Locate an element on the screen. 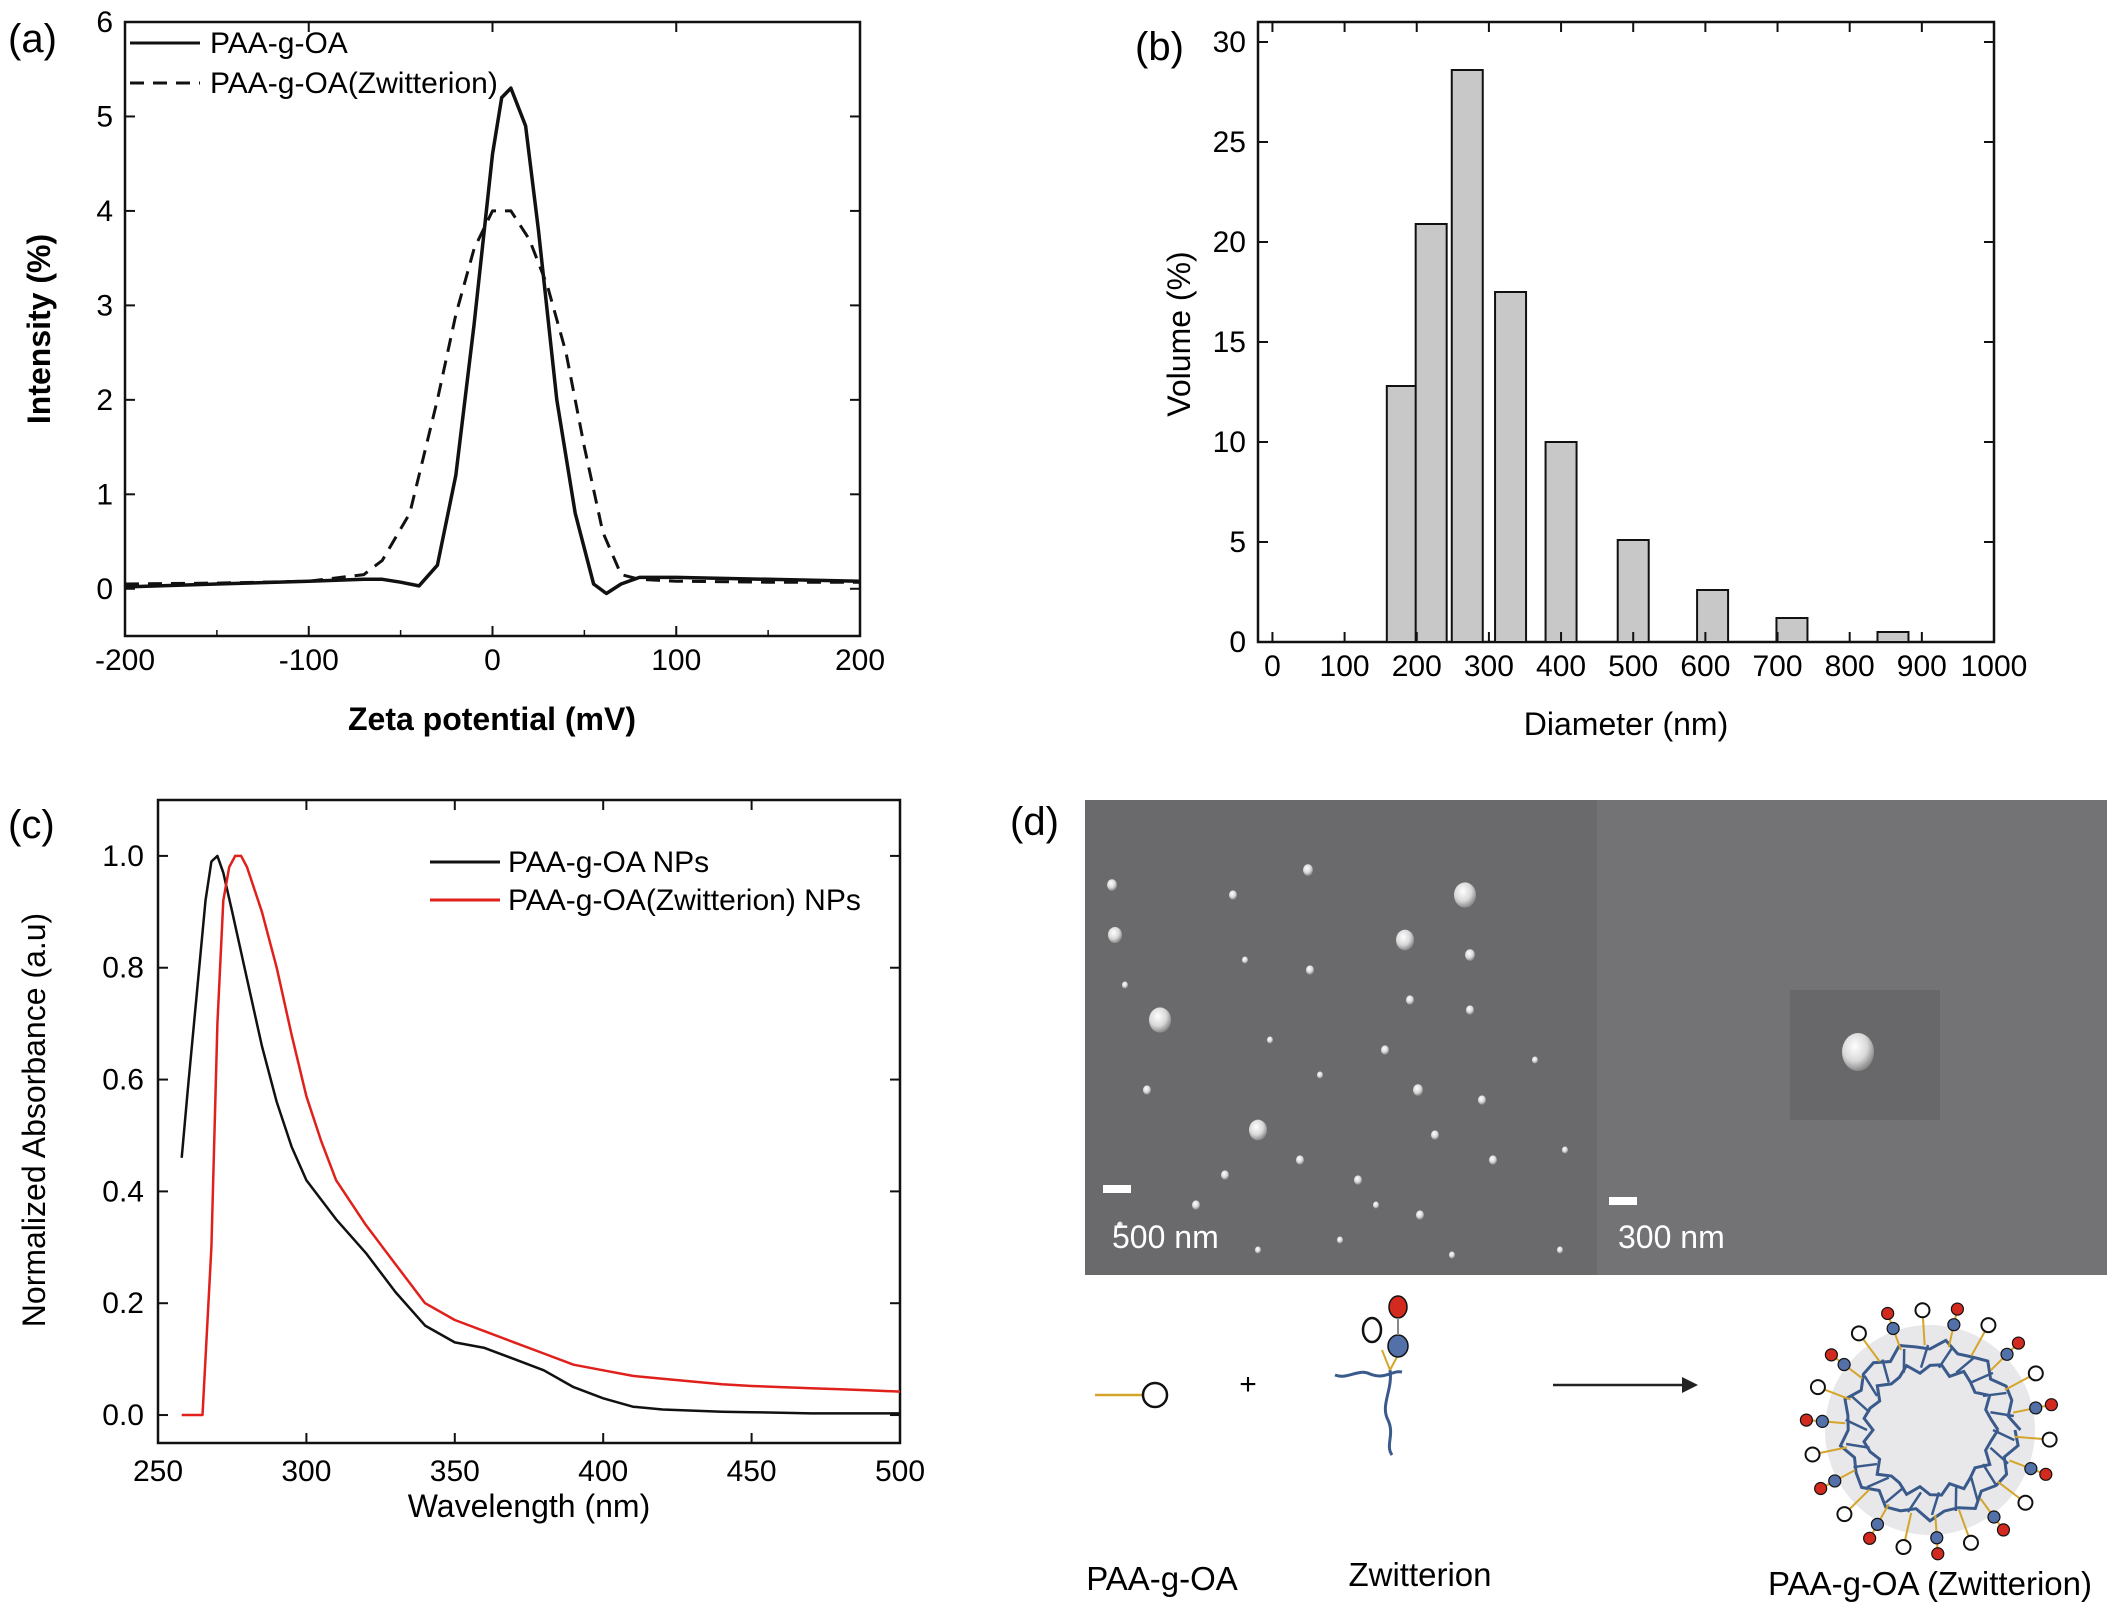  x-tick-label: 1000 is located at coordinates (1994, 666).